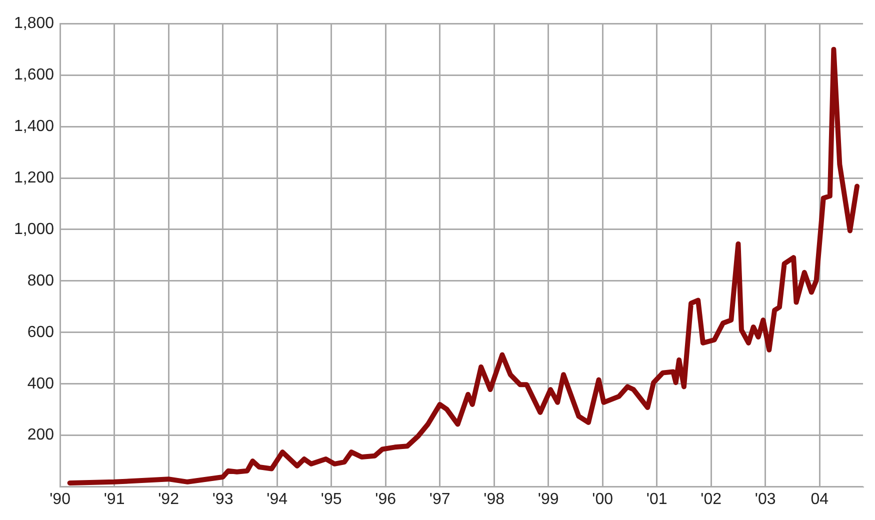  What do you see at coordinates (765, 499) in the screenshot?
I see `x-tick-label: '03` at bounding box center [765, 499].